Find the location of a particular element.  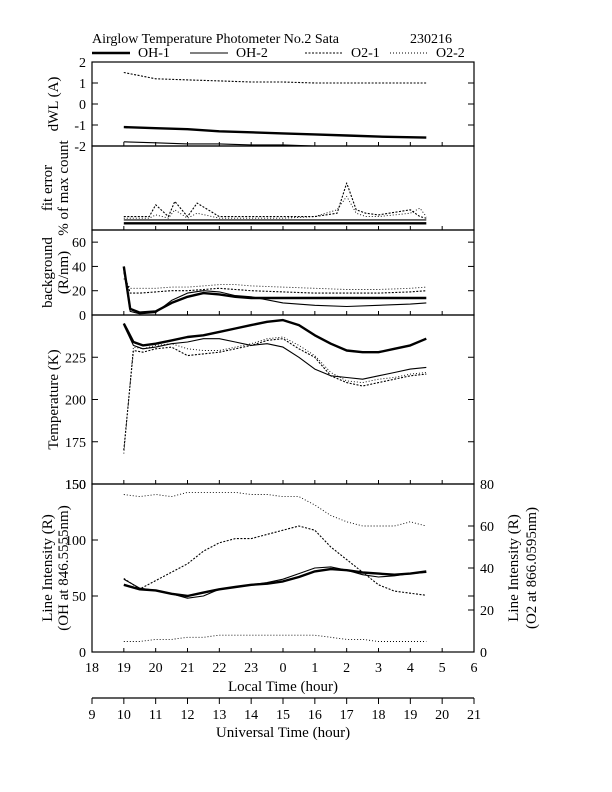

local-time-tick-label: 21 is located at coordinates (188, 668).